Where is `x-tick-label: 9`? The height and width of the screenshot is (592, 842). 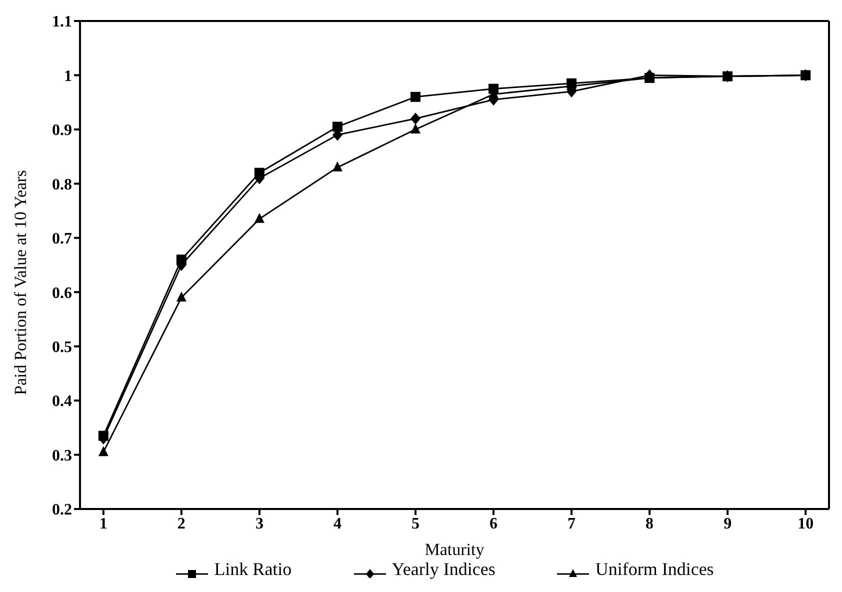
x-tick-label: 9 is located at coordinates (728, 523).